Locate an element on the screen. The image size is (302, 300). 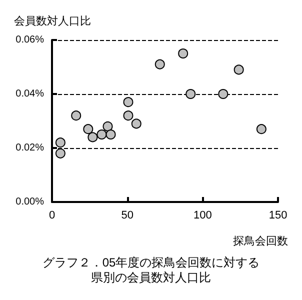
text: グラフ２．05年度の探鳥会回数に対する県別の会員数対人口比 is located at coordinates (151, 270).